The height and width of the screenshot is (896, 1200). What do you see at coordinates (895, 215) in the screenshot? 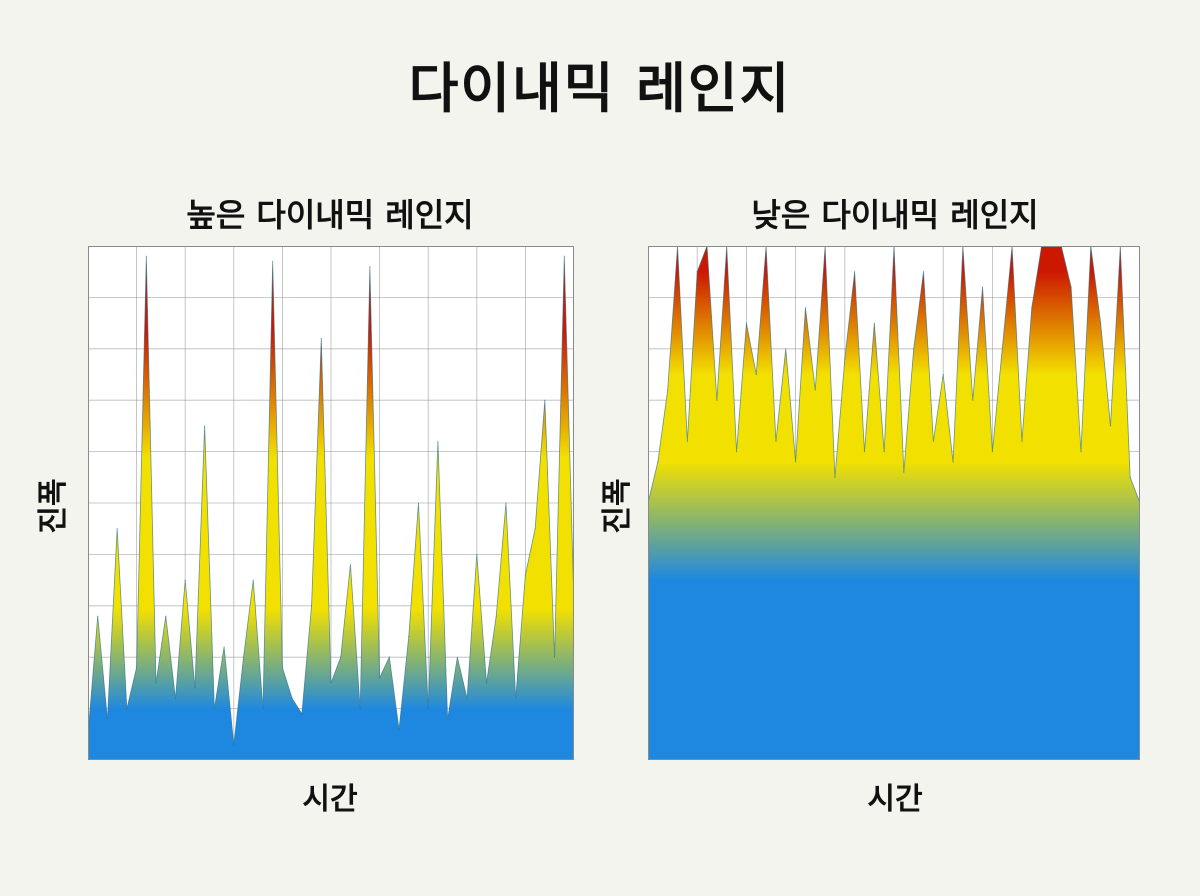
I see `chart-title-low: 낮은 다이내믹 레인지` at bounding box center [895, 215].